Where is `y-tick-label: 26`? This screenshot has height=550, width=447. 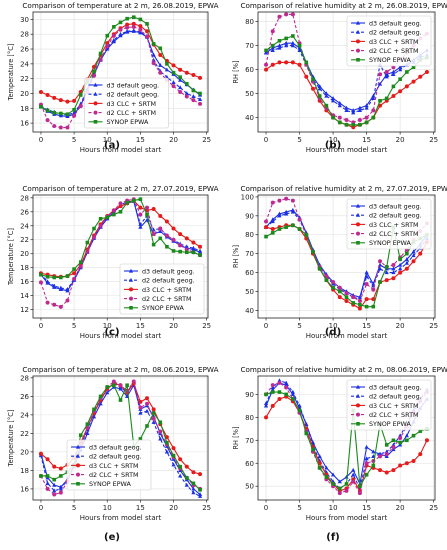
y-tick-label: 26 is located at coordinates (24, 212).